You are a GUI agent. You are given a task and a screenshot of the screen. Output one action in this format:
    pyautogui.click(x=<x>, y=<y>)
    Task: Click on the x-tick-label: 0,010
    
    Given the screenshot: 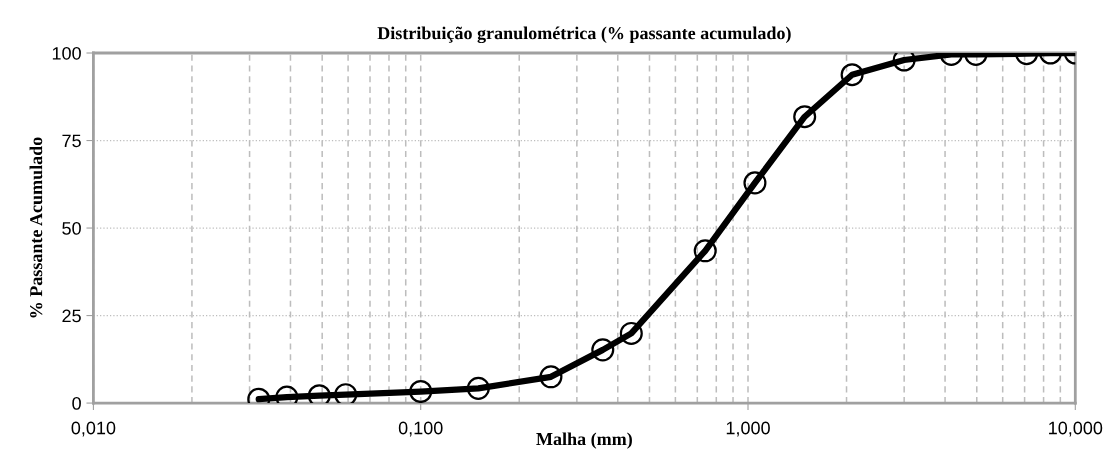 What is the action you would take?
    pyautogui.click(x=93, y=429)
    